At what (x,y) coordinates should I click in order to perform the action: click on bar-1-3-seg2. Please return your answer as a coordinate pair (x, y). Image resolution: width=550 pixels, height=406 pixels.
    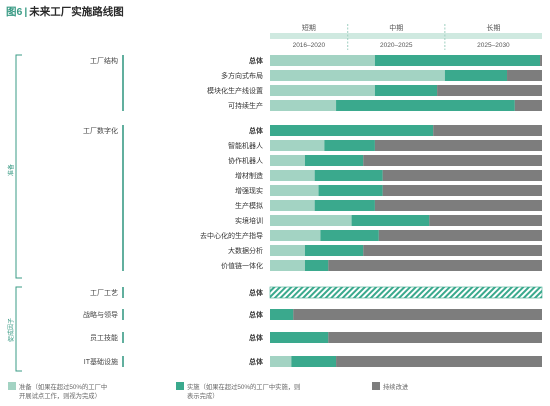
    Looking at the image, I should click on (406, 90).